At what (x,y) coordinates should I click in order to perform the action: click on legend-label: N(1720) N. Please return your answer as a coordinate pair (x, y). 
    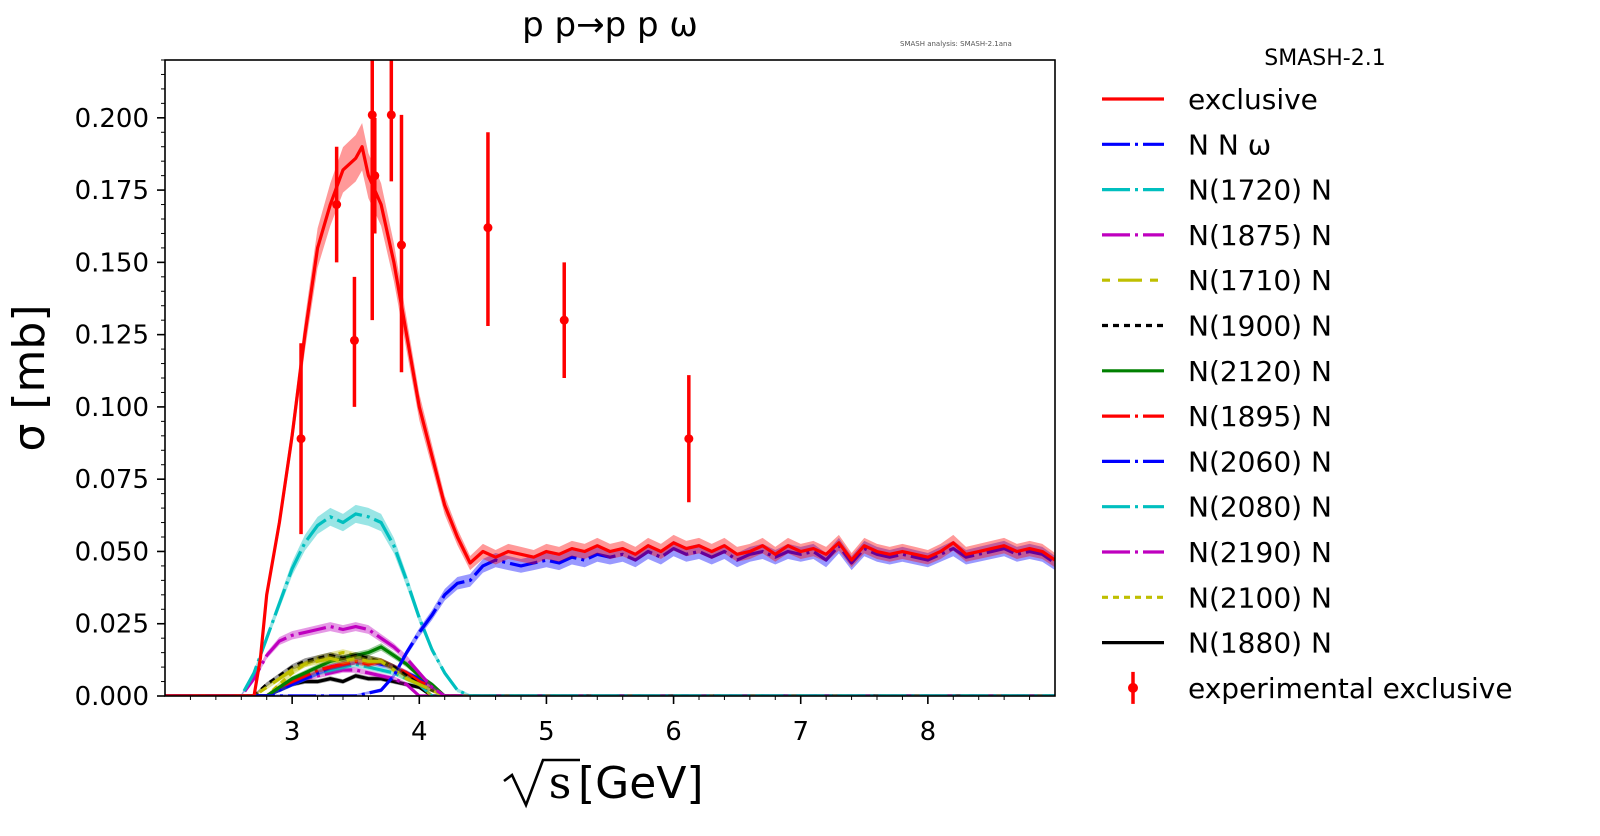
    Looking at the image, I should click on (1260, 190).